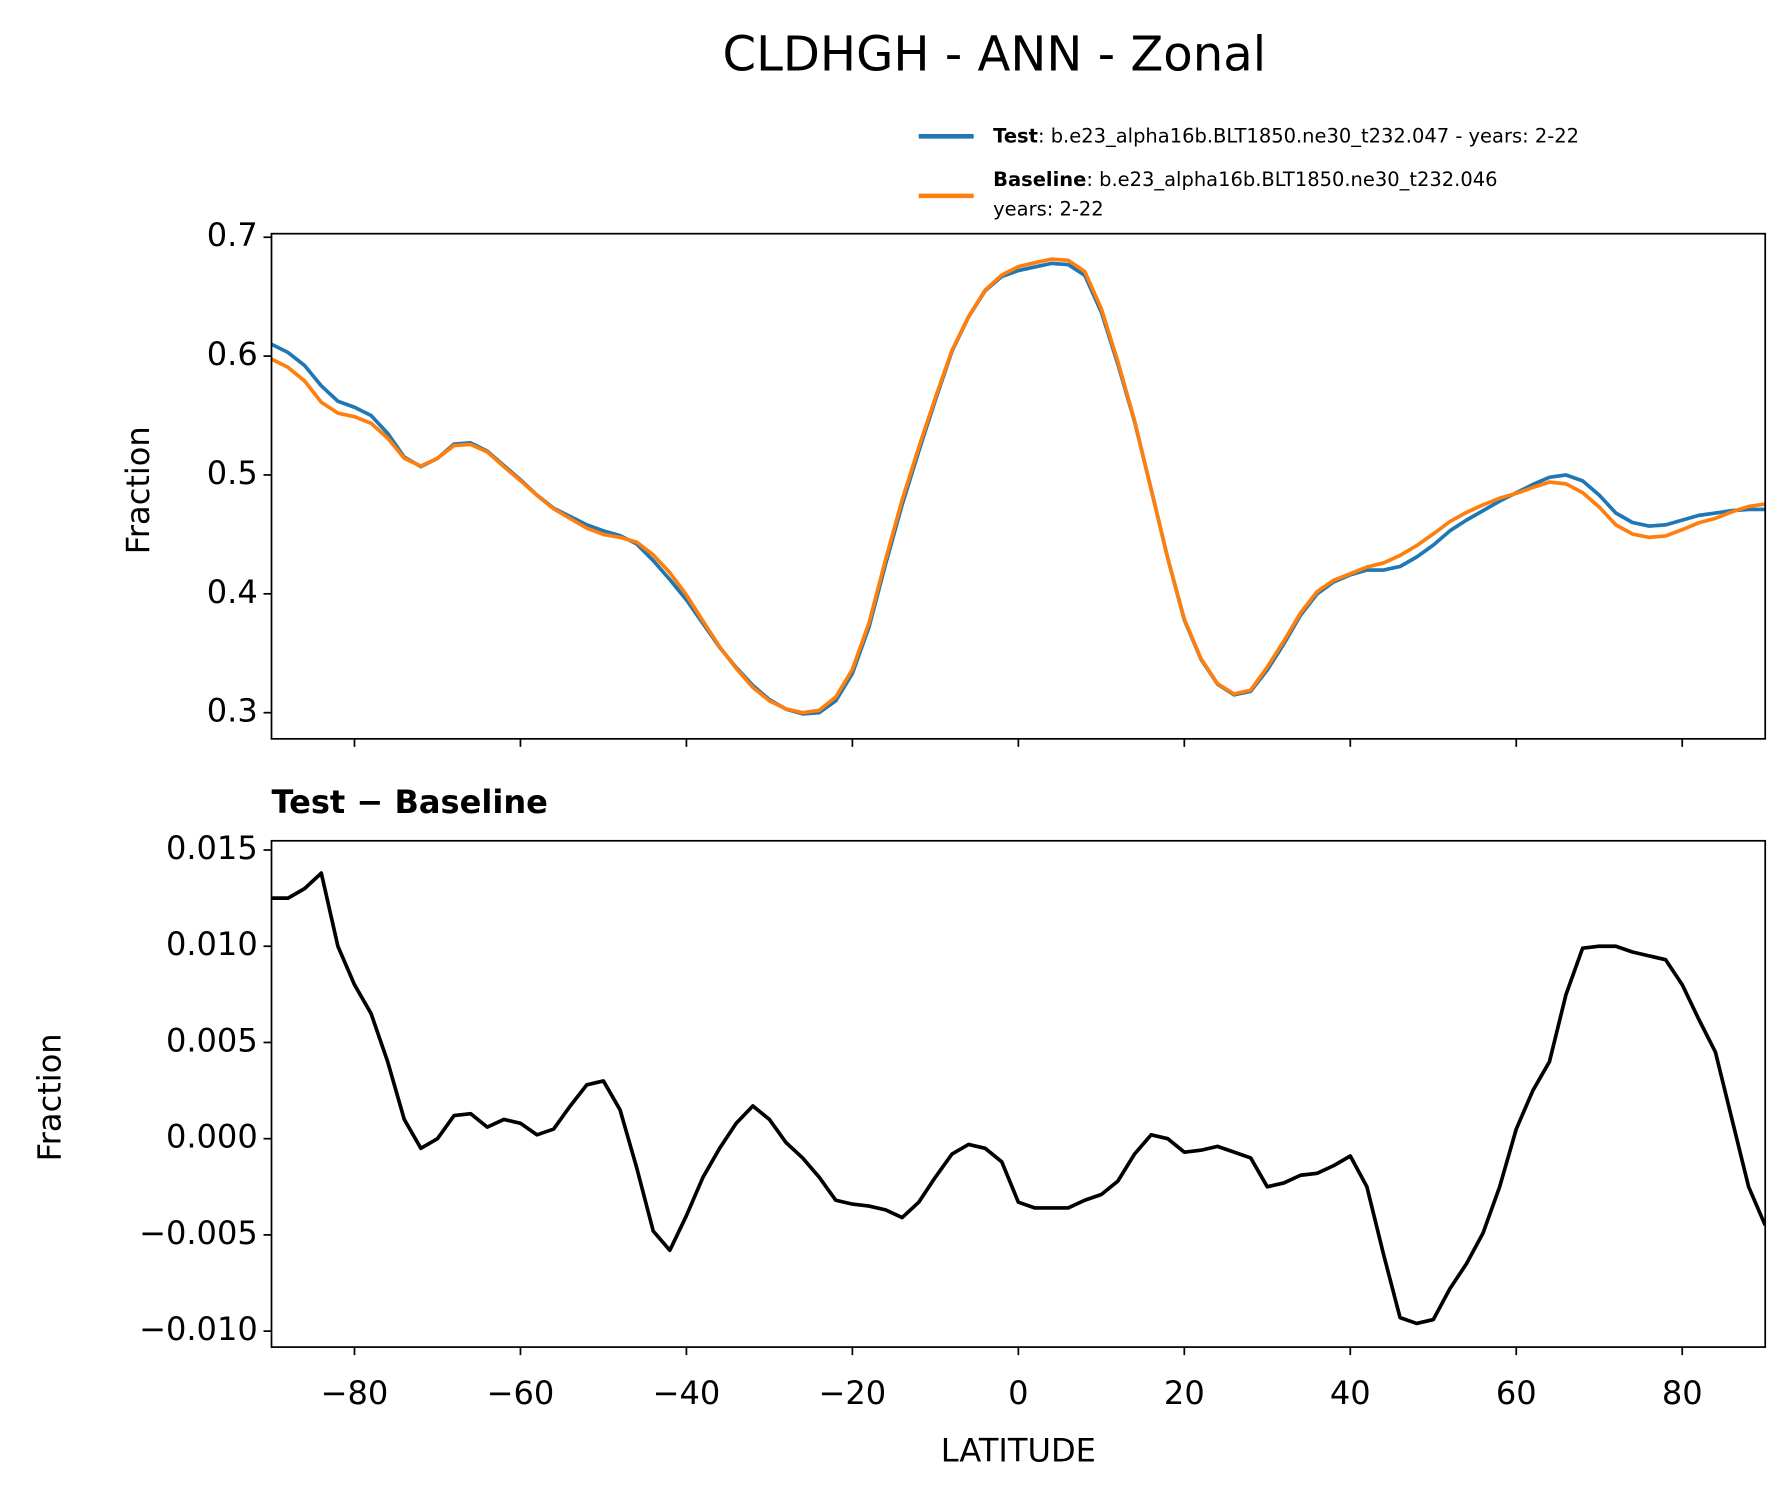 The width and height of the screenshot is (1787, 1496). Describe the element at coordinates (1516, 1393) in the screenshot. I see `x-tick-label: 60` at that location.